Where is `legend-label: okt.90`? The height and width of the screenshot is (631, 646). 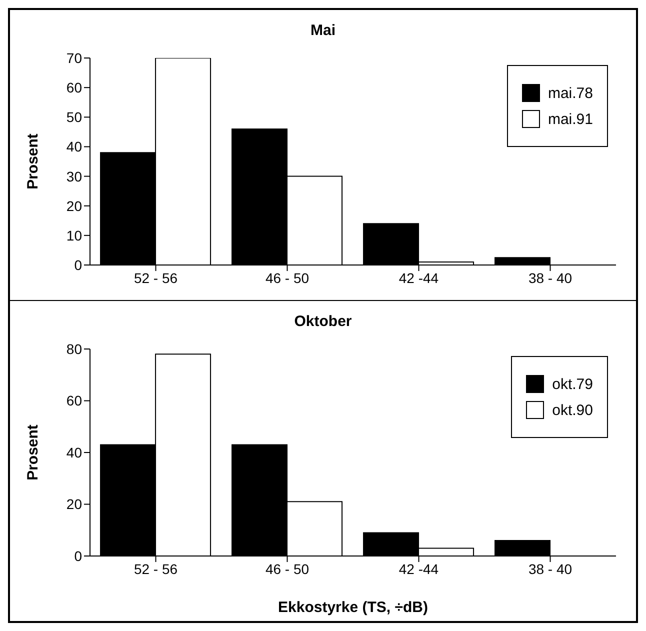
legend-label: okt.90 is located at coordinates (572, 410).